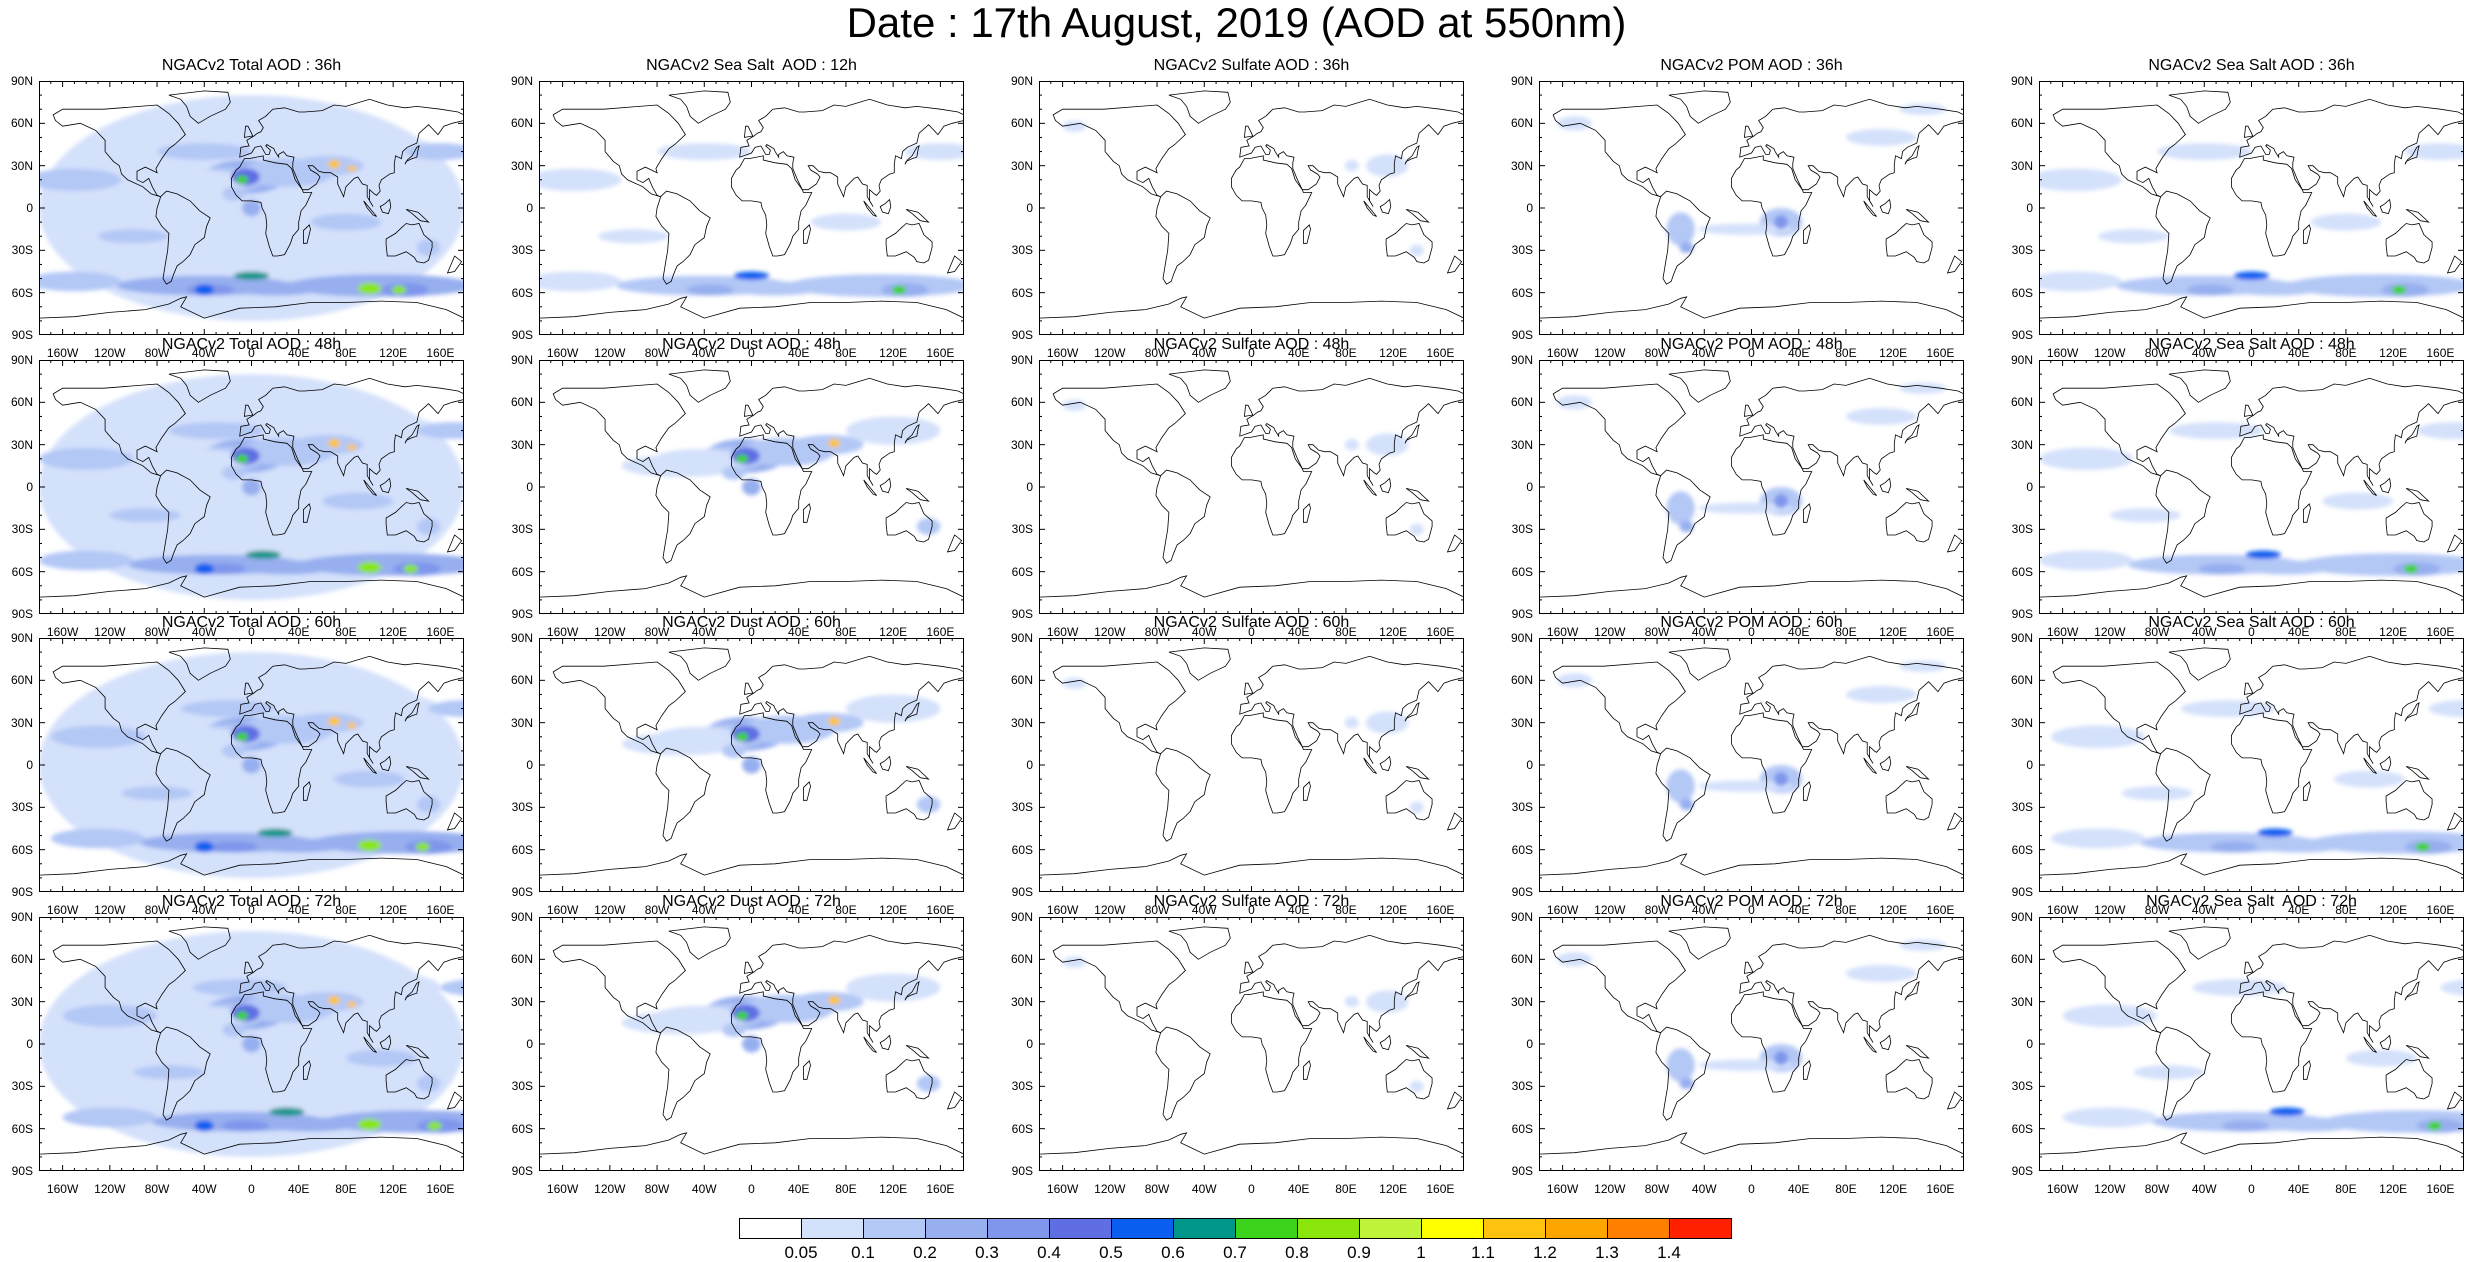 The height and width of the screenshot is (1262, 2473). I want to click on figure-title: Date : 17th August, 2019 (AOD at 550nm), so click(1236, 23).